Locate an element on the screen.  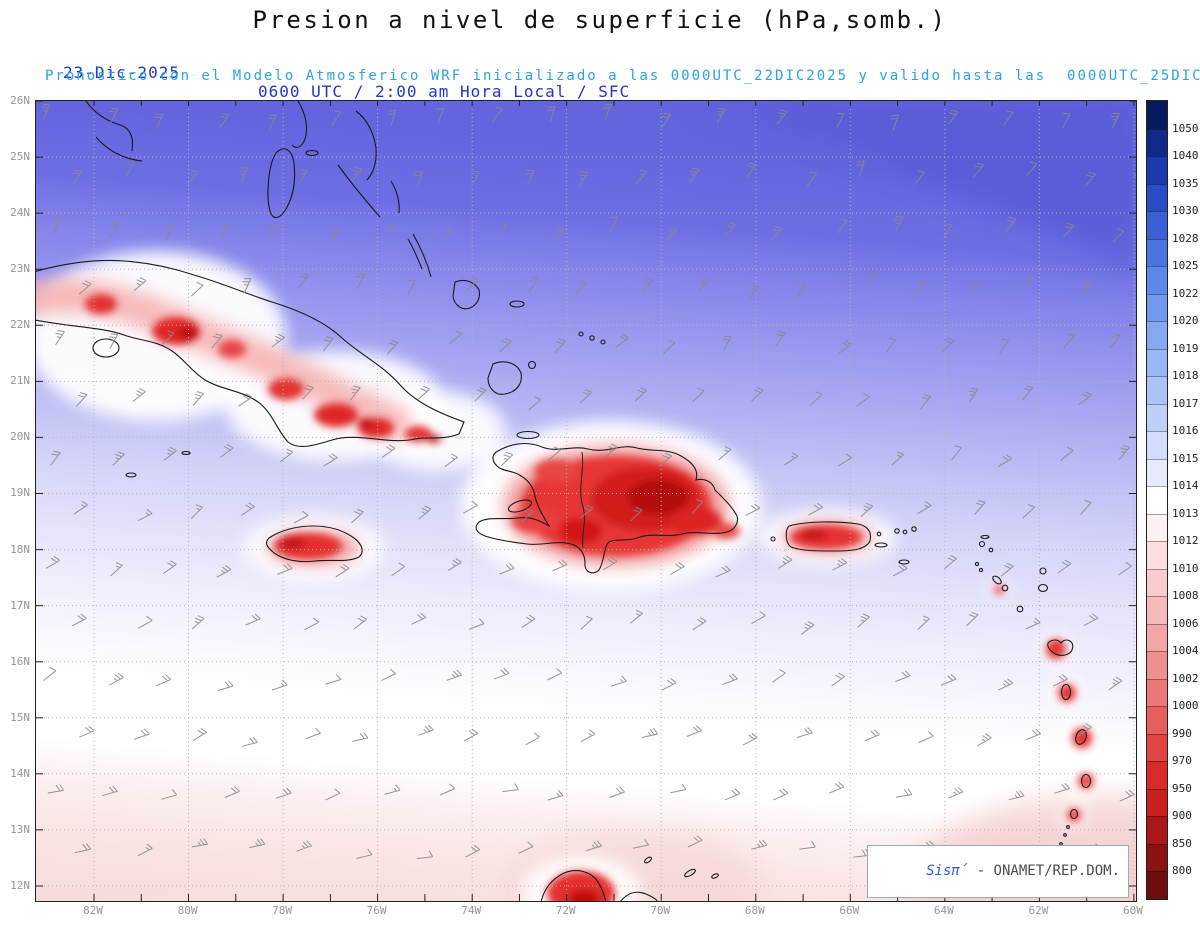
mona-coastline is located at coordinates (773, 539).